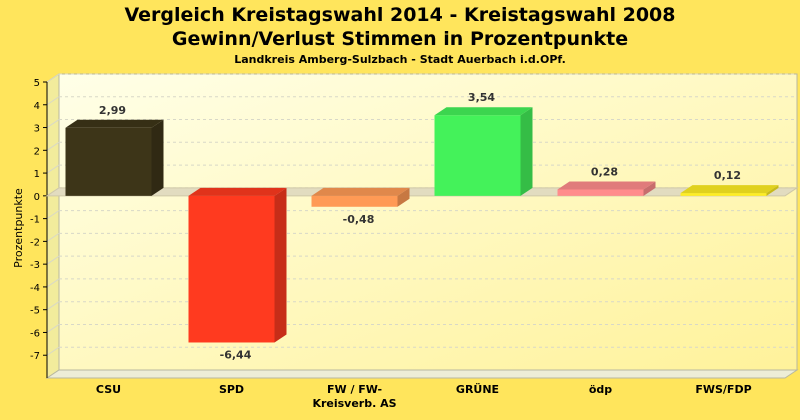 Image resolution: width=800 pixels, height=420 pixels. Describe the element at coordinates (35, 265) in the screenshot. I see `y-tick-label: -3` at that location.